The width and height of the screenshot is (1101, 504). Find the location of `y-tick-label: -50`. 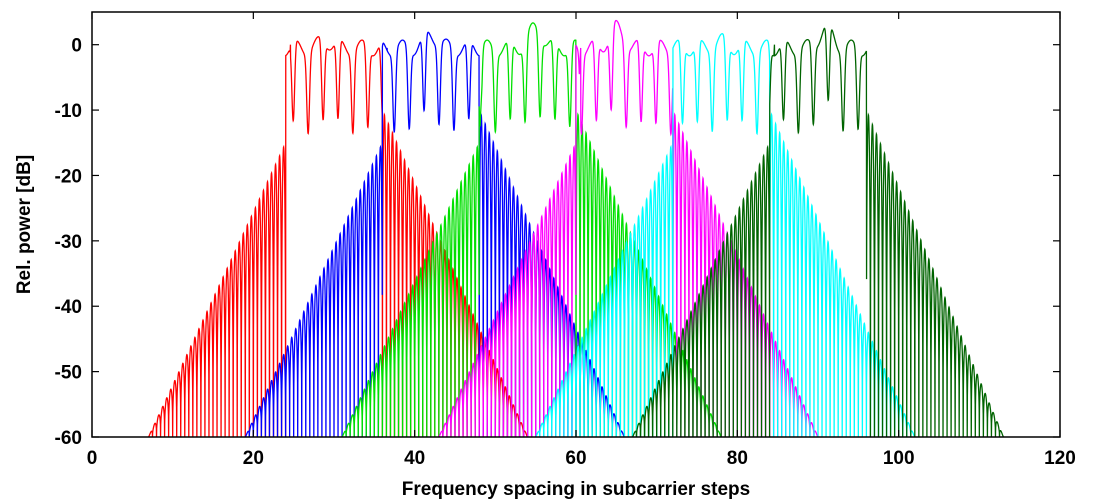

y-tick-label: -50 is located at coordinates (68, 373).